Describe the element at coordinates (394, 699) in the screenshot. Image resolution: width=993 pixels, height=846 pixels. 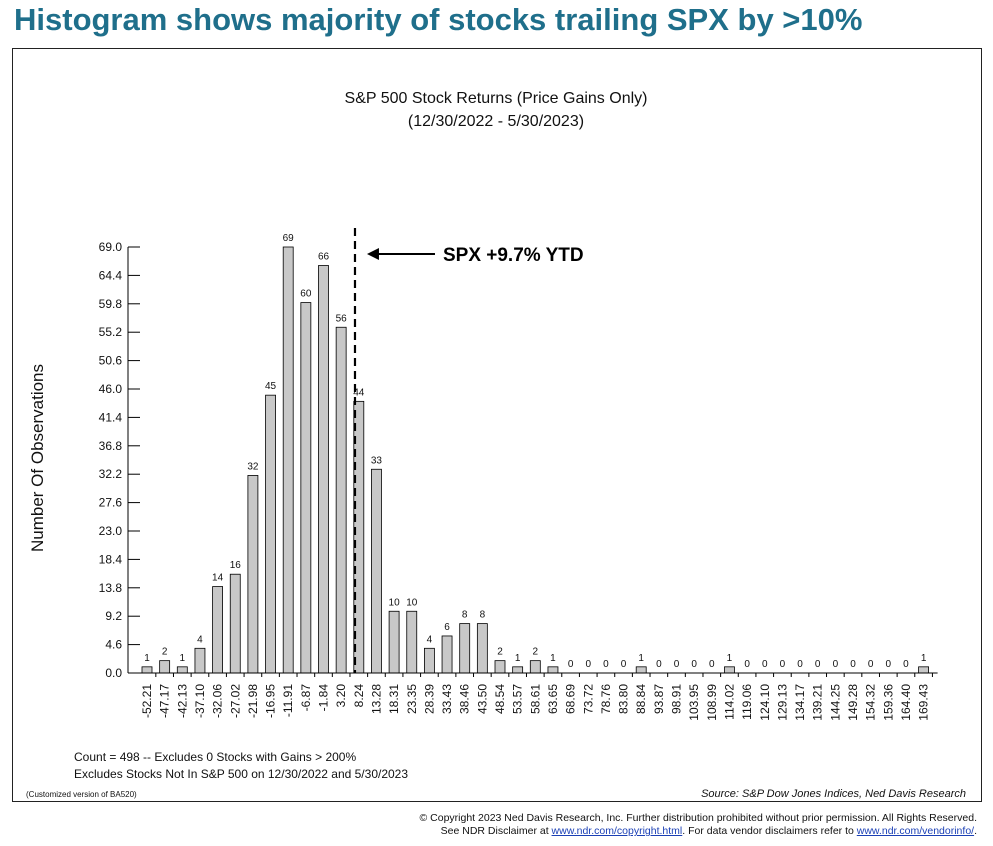
I see `x-tick-label: 18.31` at that location.